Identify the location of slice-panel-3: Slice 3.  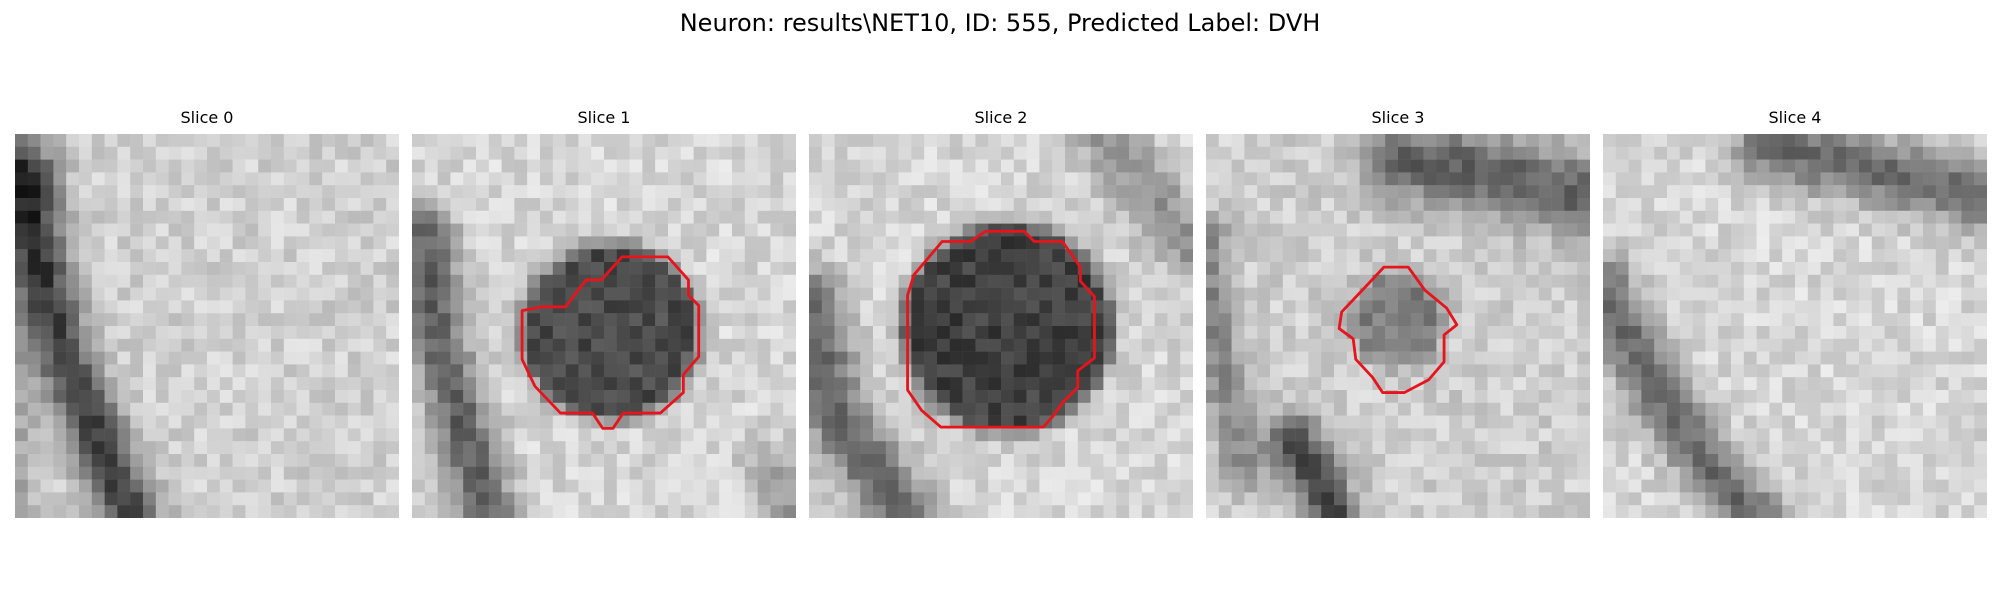
(1398, 312).